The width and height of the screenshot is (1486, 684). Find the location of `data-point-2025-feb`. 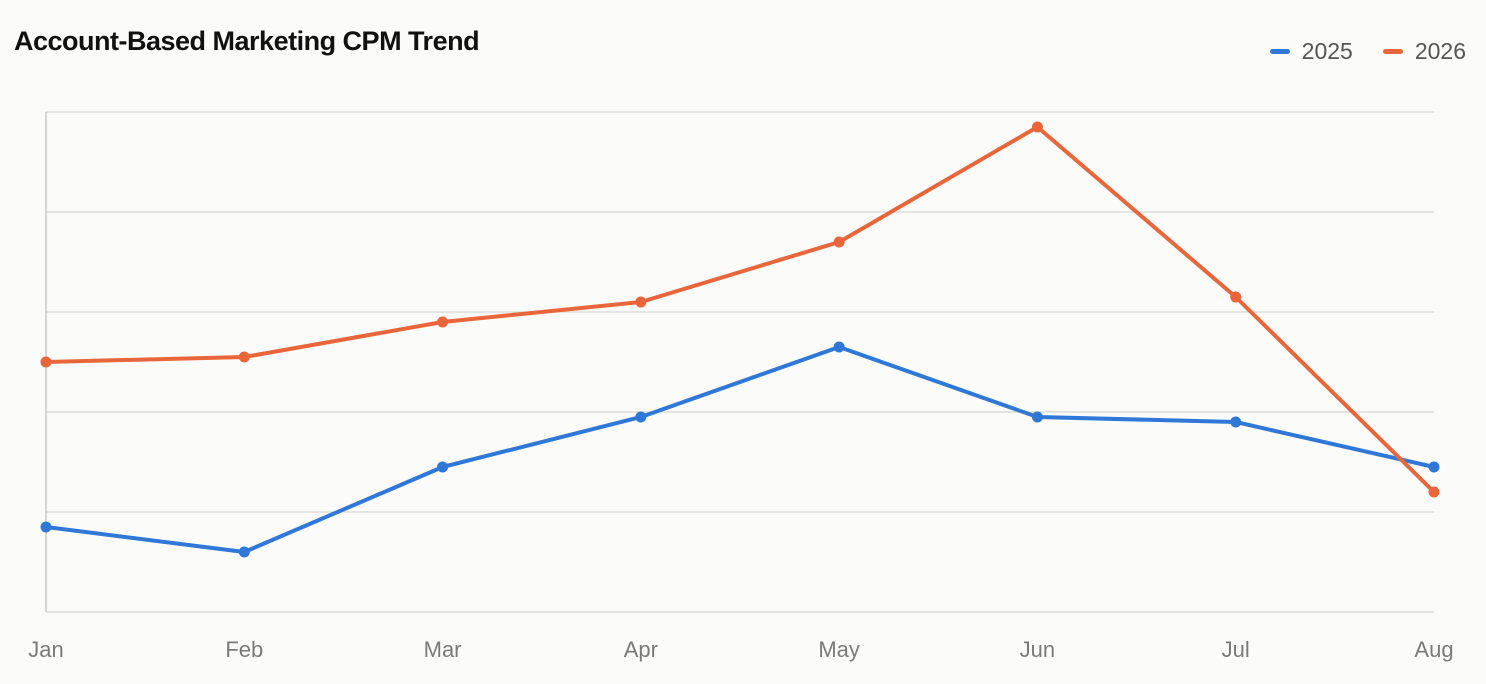

data-point-2025-feb is located at coordinates (244, 552).